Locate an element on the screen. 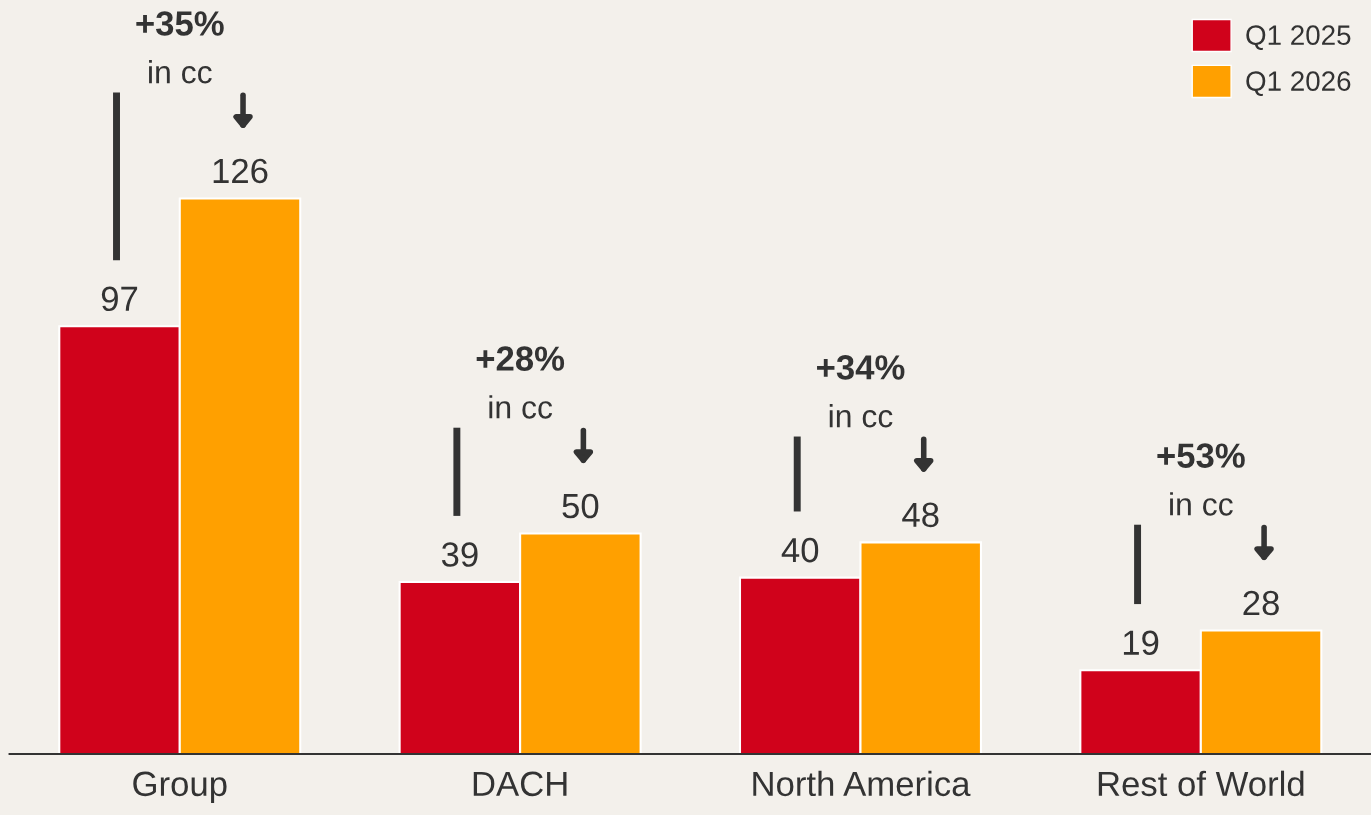 The image size is (1371, 815). data-label: 19 is located at coordinates (1141, 643).